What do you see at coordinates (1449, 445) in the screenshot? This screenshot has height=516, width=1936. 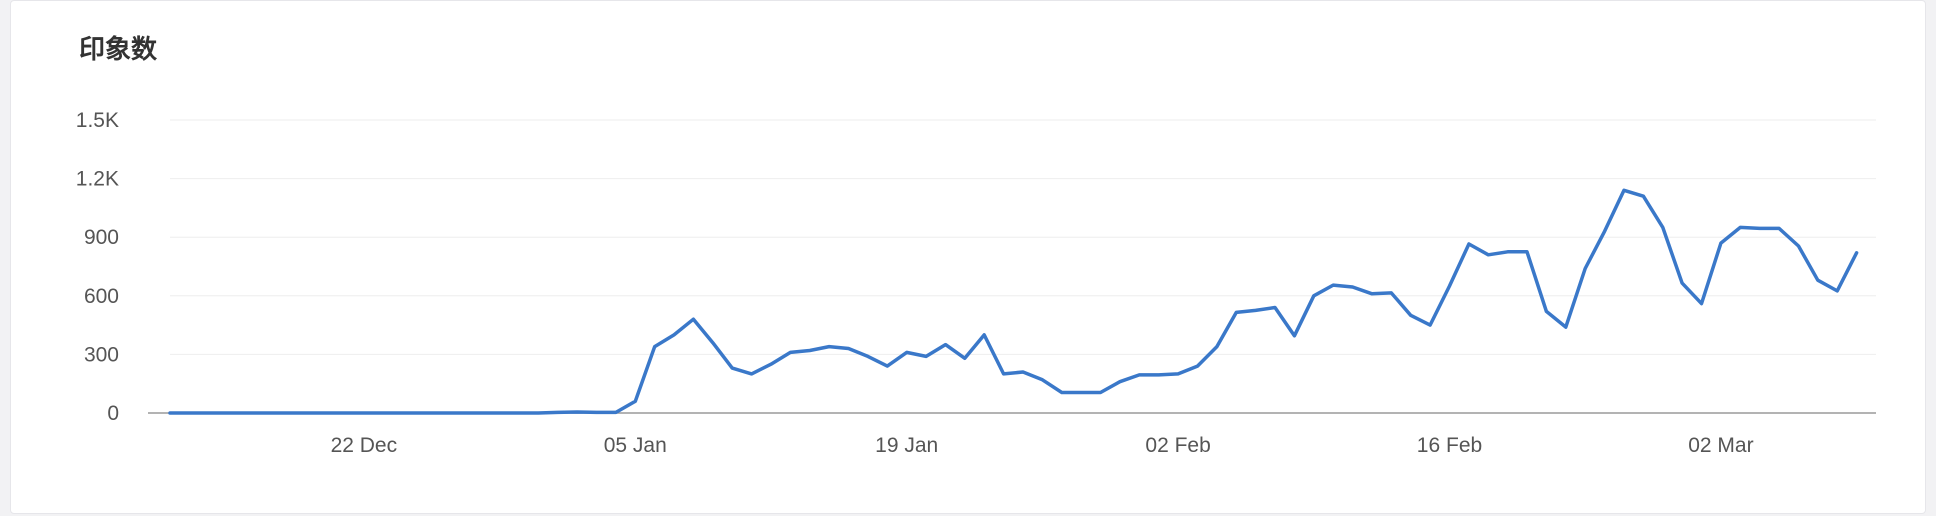 I see `x-tick-label: 16 Feb` at bounding box center [1449, 445].